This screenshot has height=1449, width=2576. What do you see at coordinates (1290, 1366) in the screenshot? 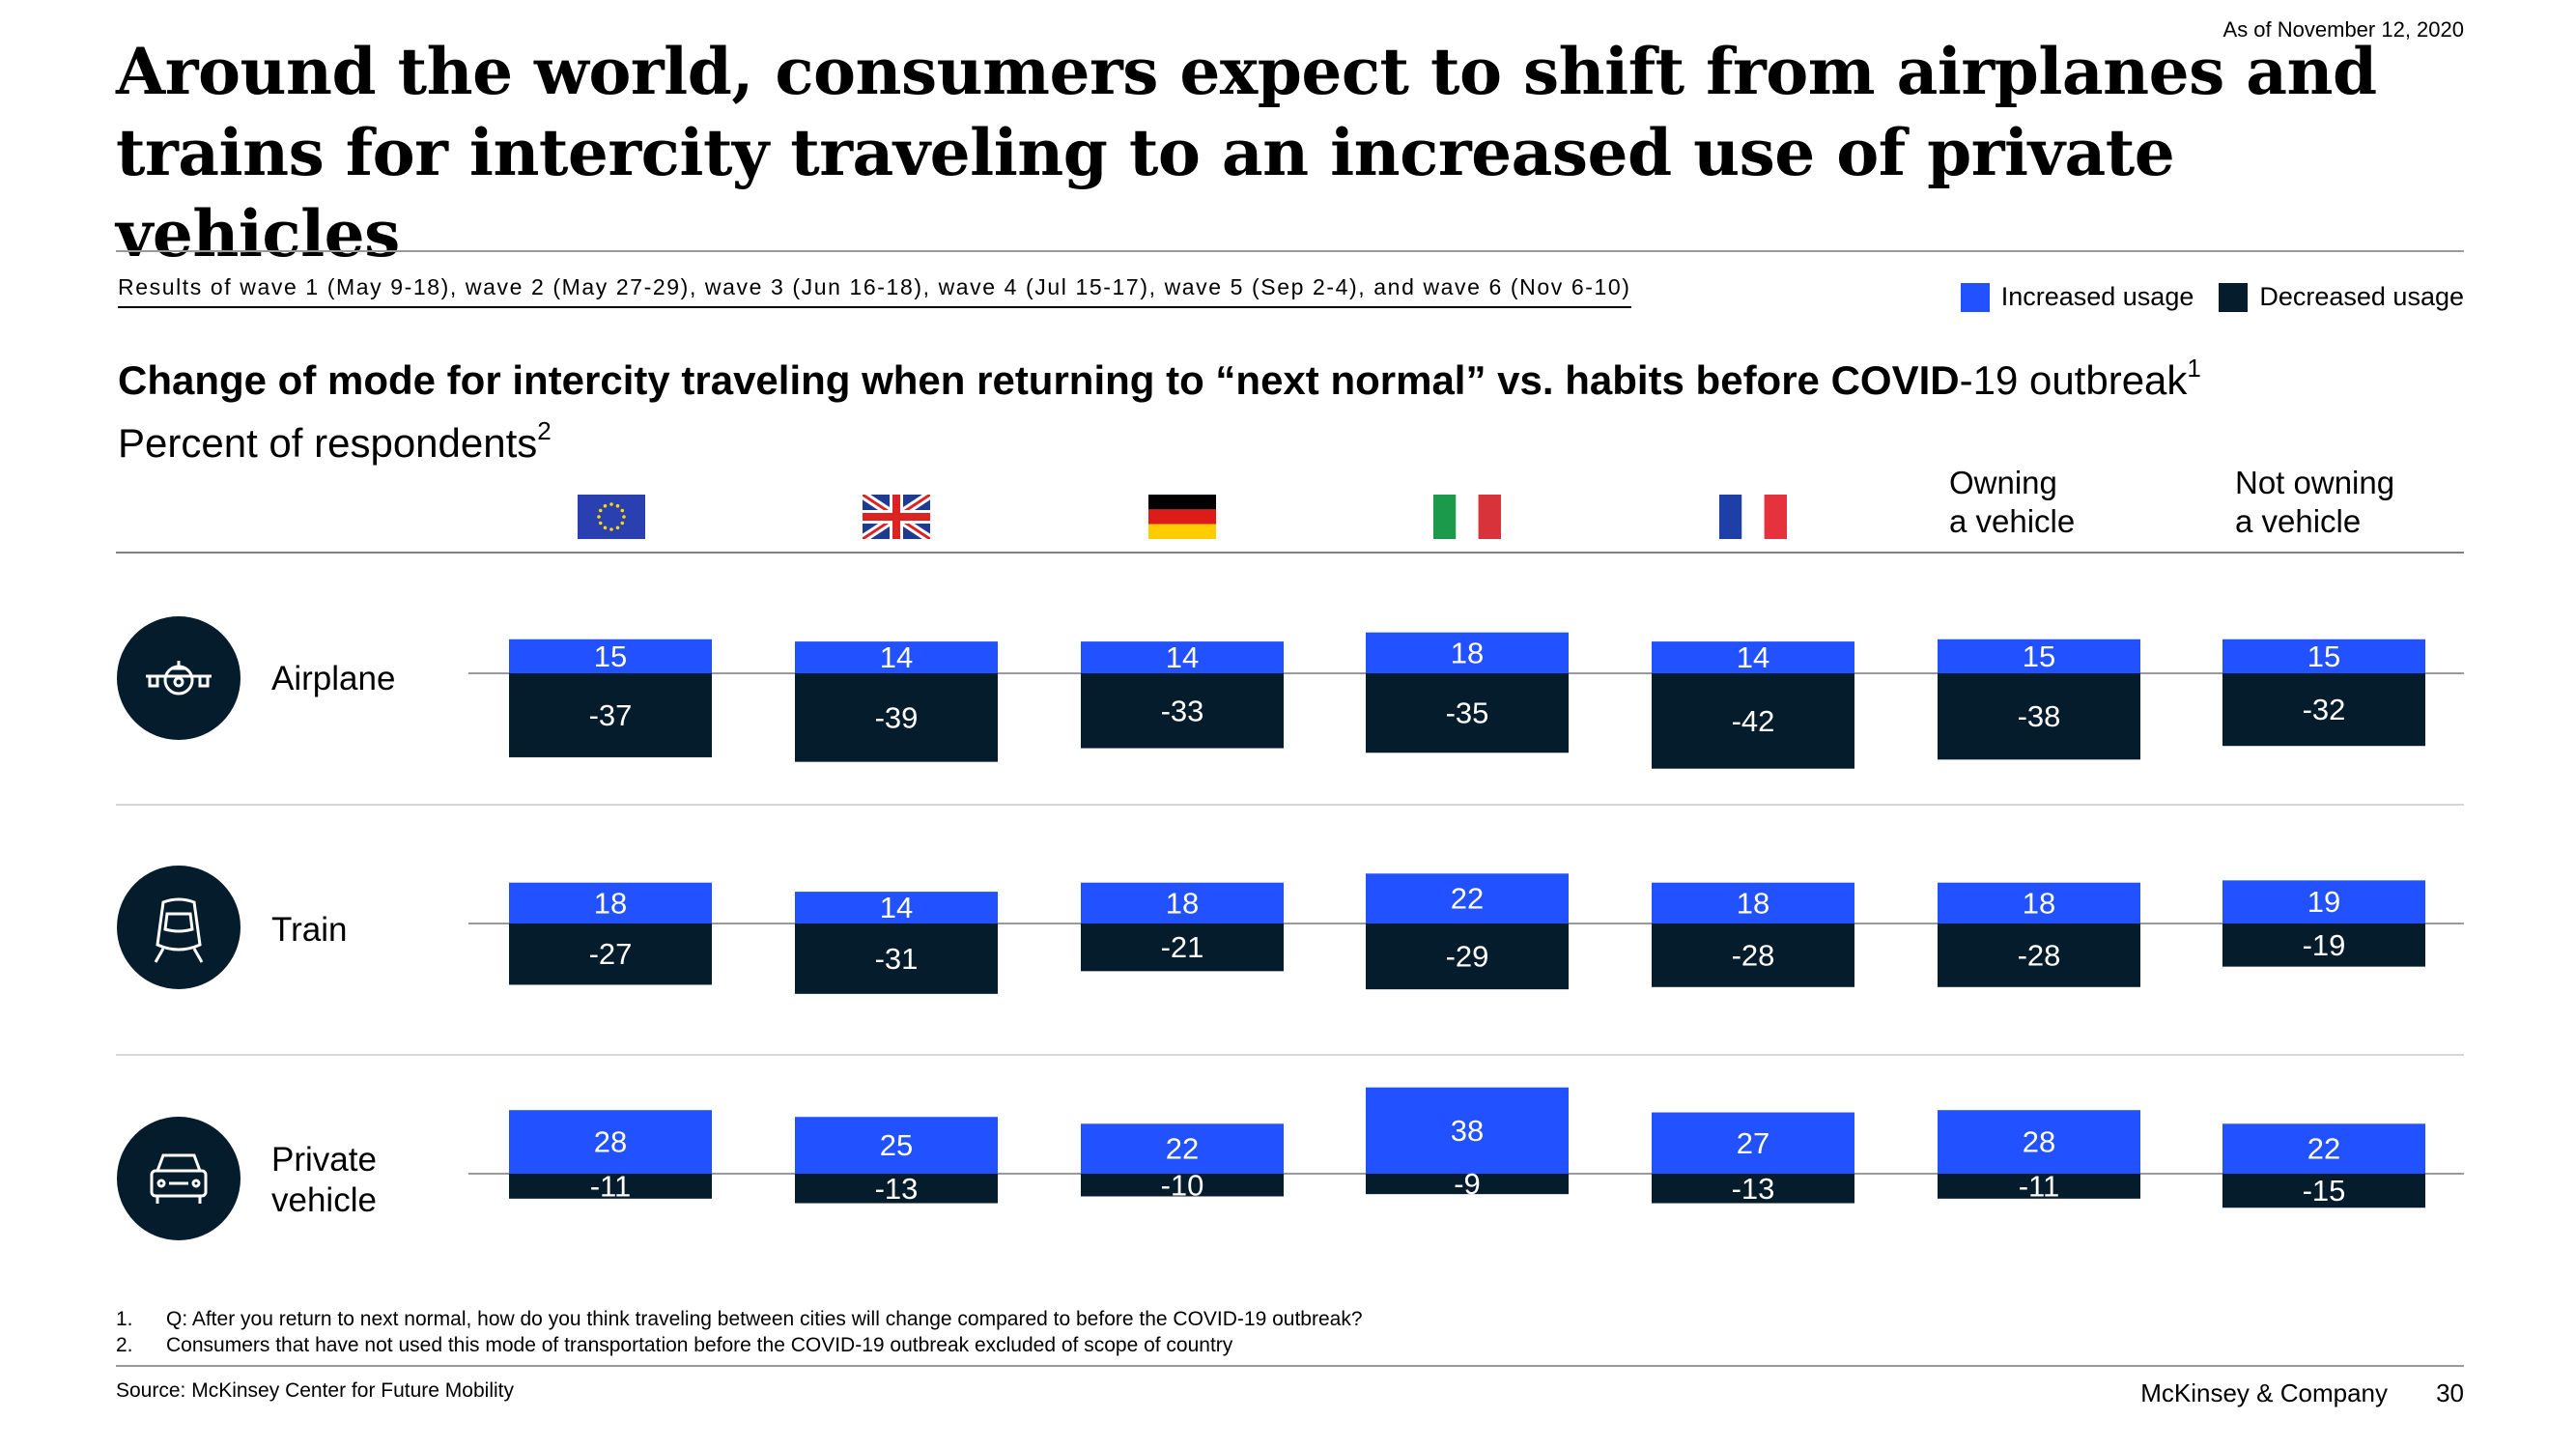
I see `bottom-divider` at bounding box center [1290, 1366].